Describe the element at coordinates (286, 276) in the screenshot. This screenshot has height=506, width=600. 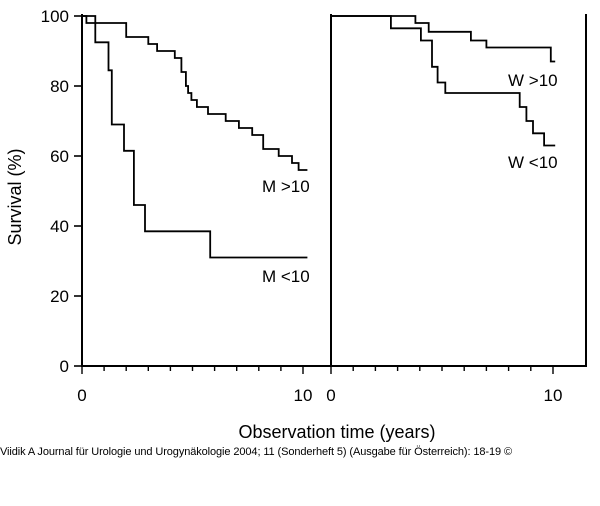
I see `panel-1-curve-label-2: M <10` at that location.